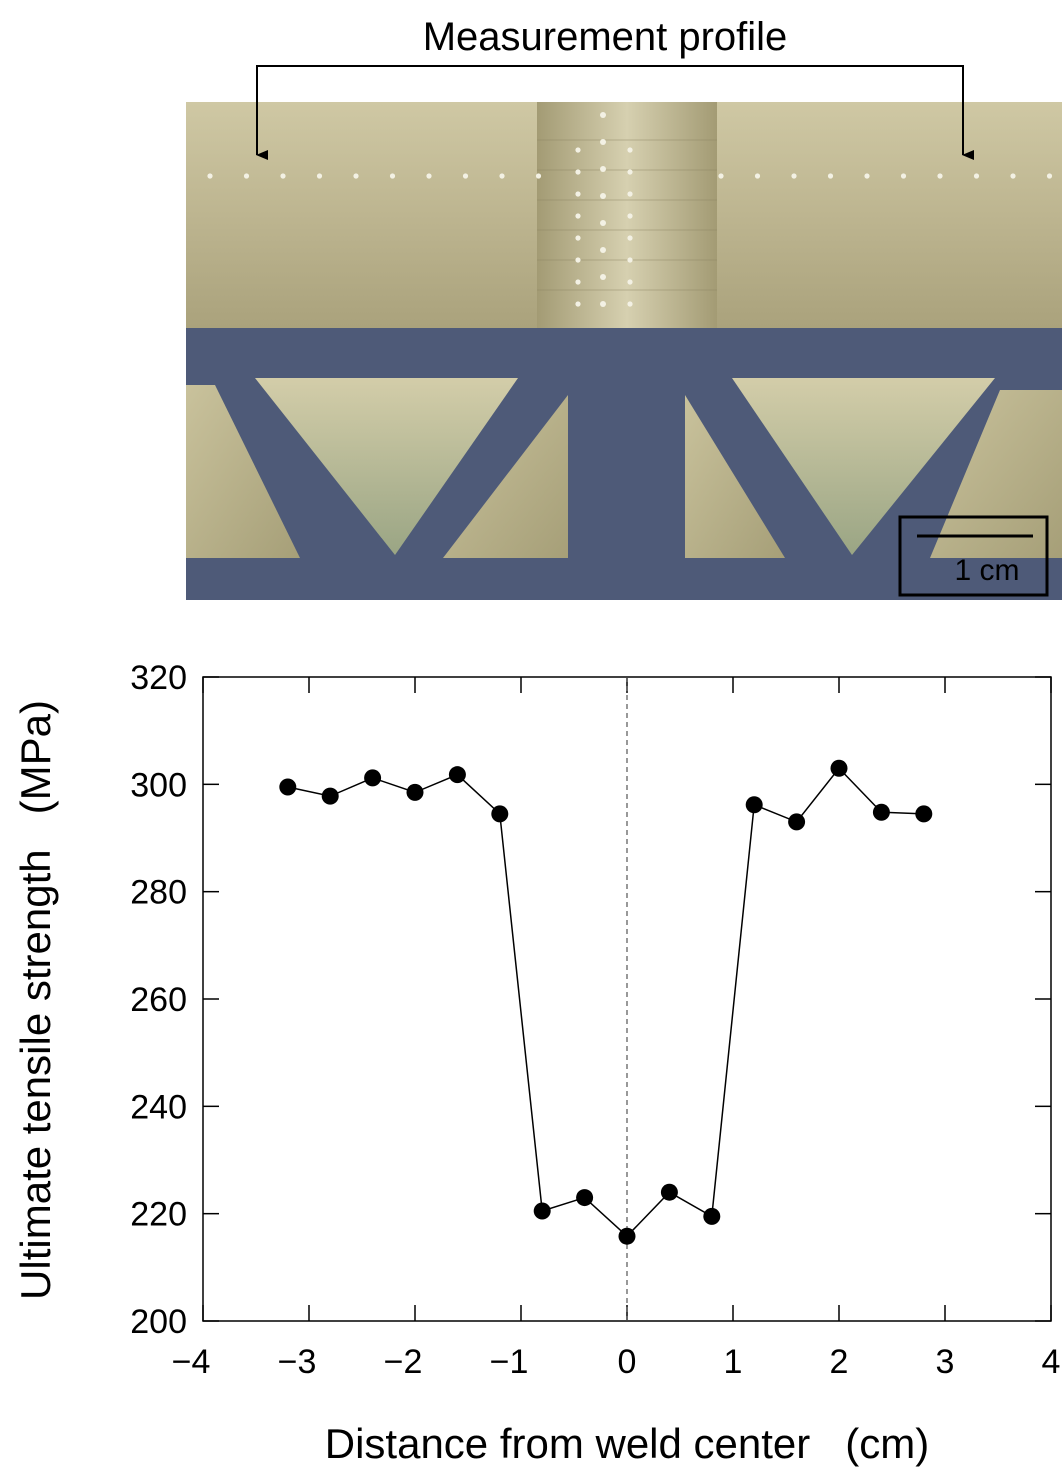  What do you see at coordinates (191, 1362) in the screenshot?
I see `x-tick-label: −4` at bounding box center [191, 1362].